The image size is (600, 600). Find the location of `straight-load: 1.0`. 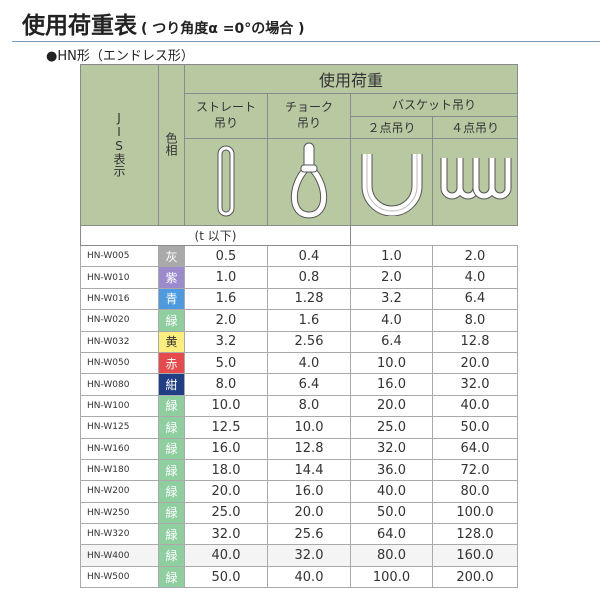

straight-load: 1.0 is located at coordinates (226, 277).